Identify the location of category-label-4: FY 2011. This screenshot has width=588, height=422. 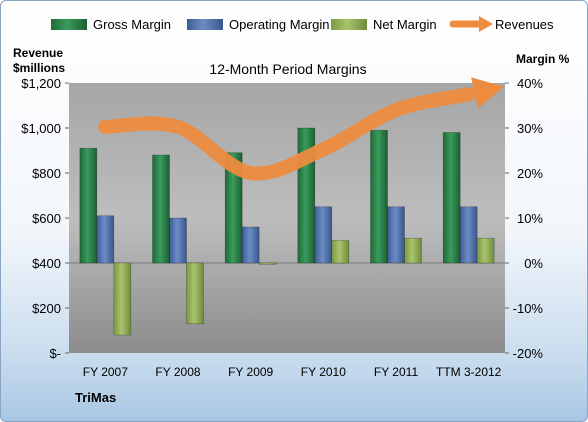
(396, 372).